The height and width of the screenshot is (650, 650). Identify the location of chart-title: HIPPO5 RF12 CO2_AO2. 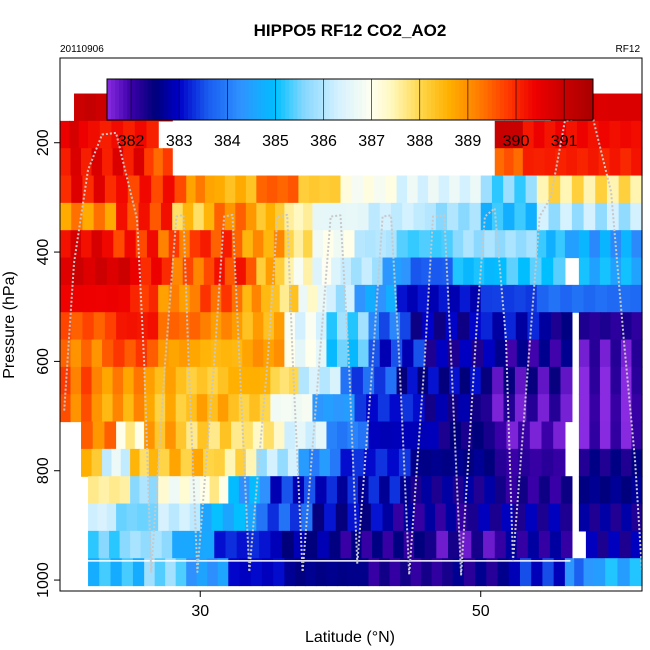
(350, 30).